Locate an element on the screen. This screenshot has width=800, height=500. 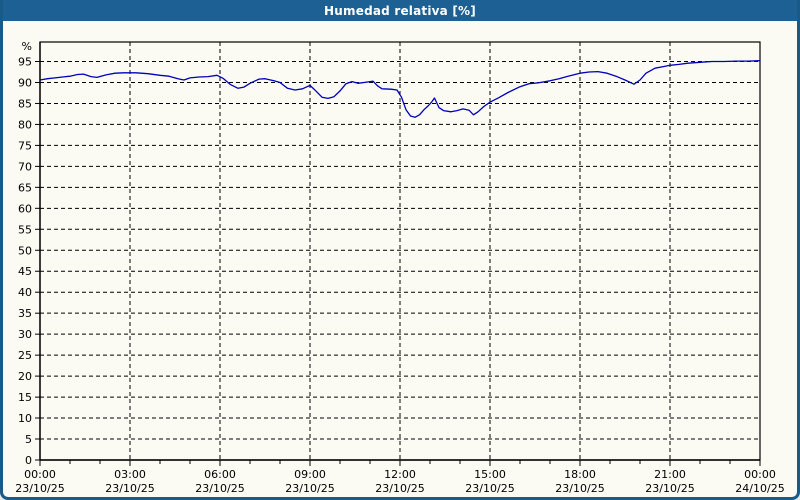
y-tick-label: 80 is located at coordinates (25, 124).